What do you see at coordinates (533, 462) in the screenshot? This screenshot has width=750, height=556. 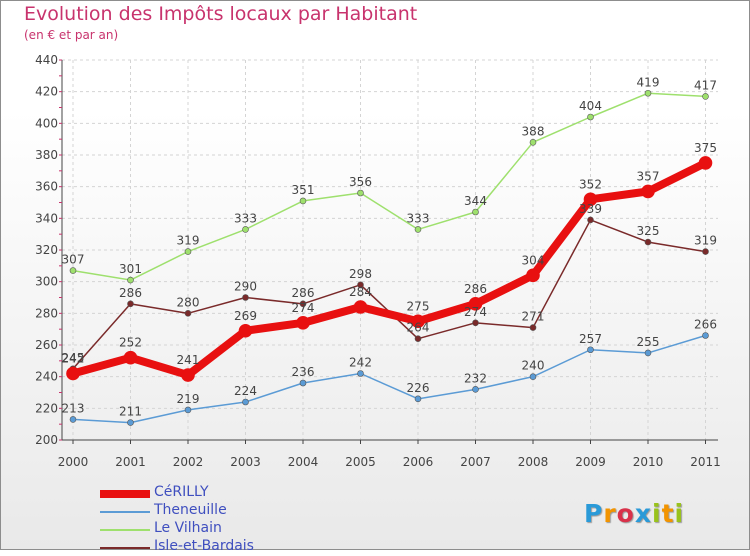 I see `x-tick-label: 2008` at bounding box center [533, 462].